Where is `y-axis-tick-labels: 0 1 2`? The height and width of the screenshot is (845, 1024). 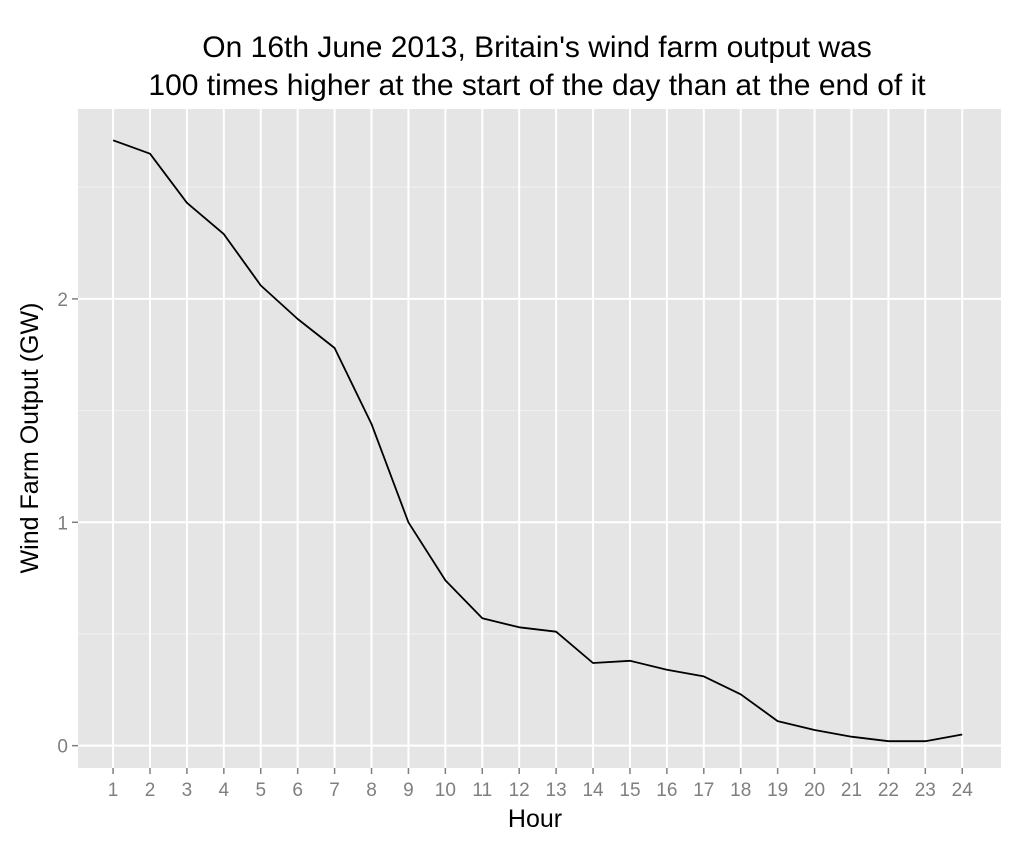 y-axis-tick-labels: 0 1 2 is located at coordinates (62, 524).